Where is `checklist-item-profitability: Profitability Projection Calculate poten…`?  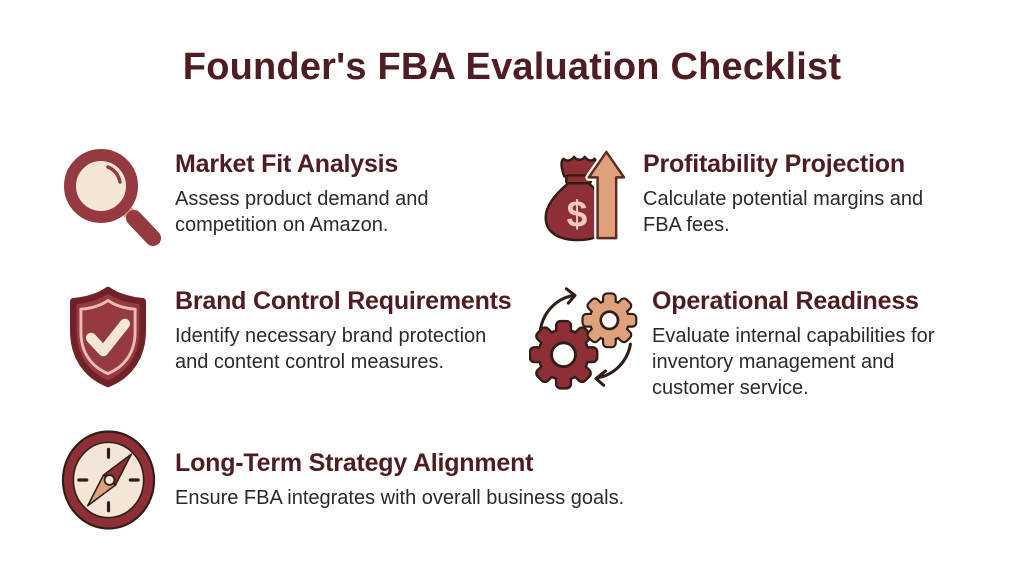 checklist-item-profitability: Profitability Projection Calculate poten… is located at coordinates (813, 193).